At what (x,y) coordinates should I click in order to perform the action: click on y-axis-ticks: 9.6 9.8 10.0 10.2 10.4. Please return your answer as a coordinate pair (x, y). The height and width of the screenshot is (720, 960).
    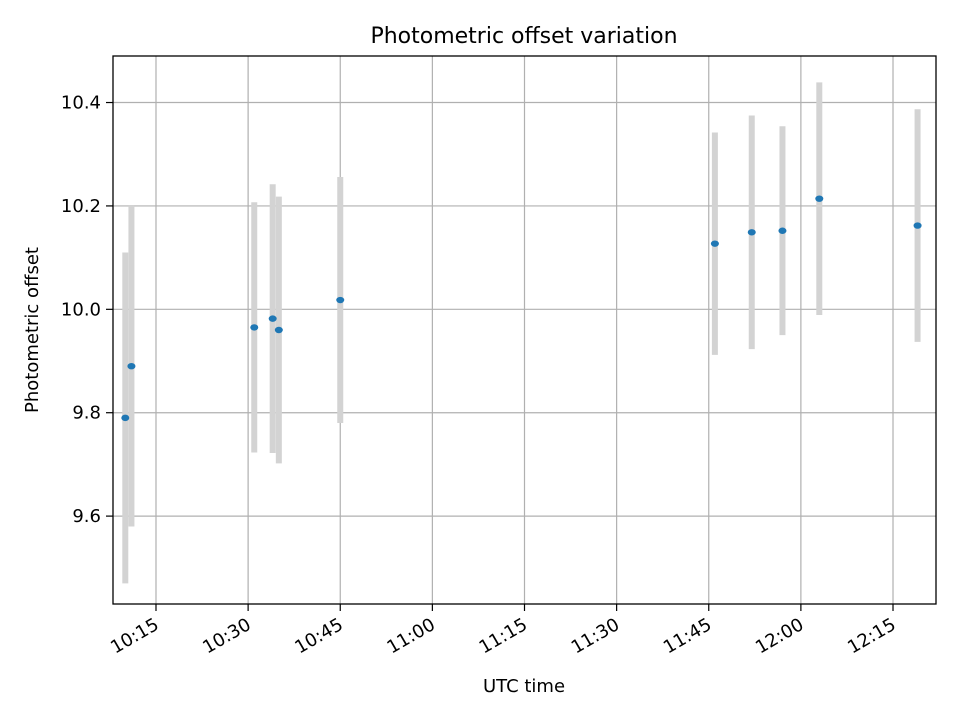
    Looking at the image, I should click on (87, 310).